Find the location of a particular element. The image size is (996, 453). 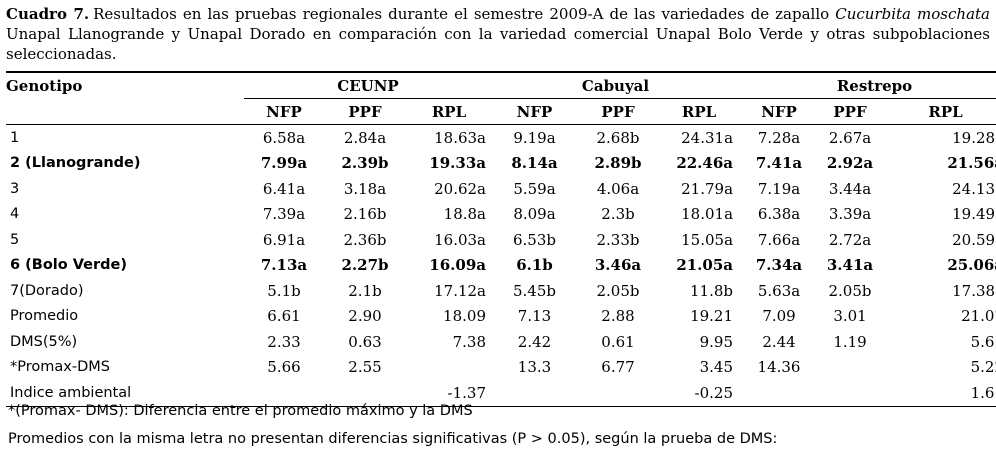

value-cell: 7.38 is located at coordinates (469, 341).